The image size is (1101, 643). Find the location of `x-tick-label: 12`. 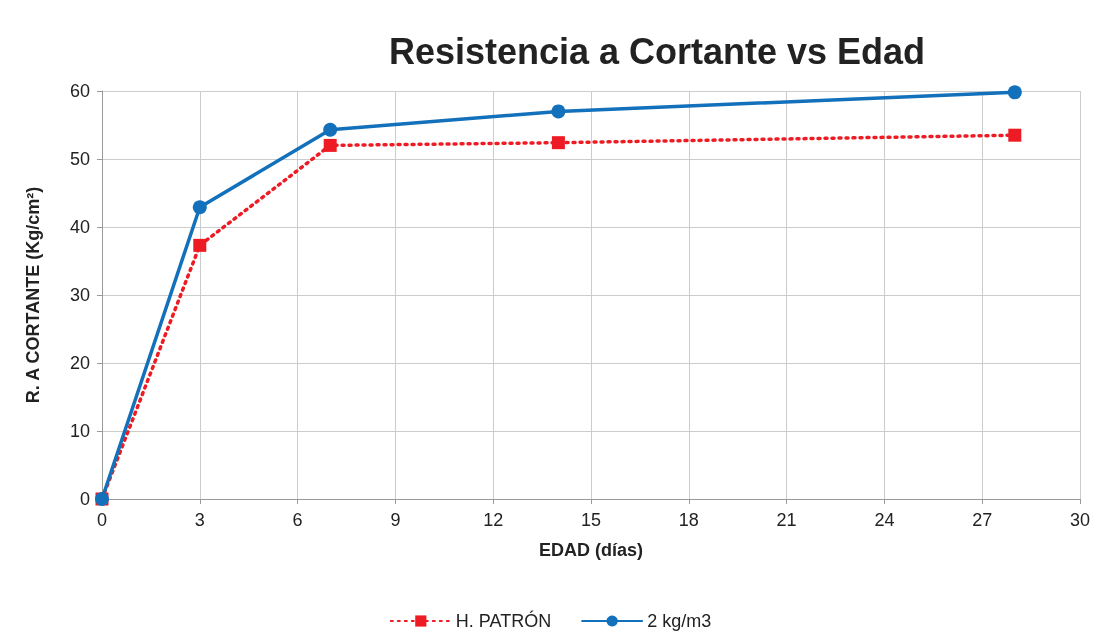

x-tick-label: 12 is located at coordinates (493, 520).